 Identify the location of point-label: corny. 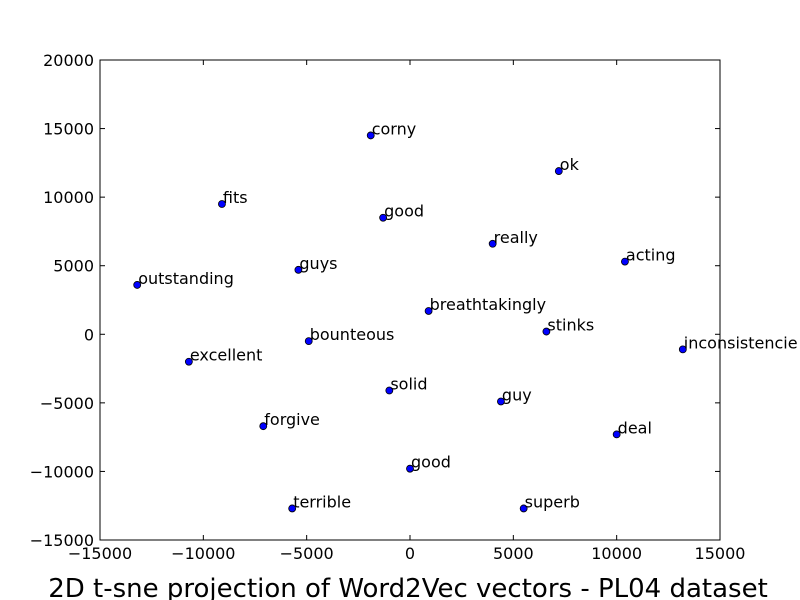
(394, 128).